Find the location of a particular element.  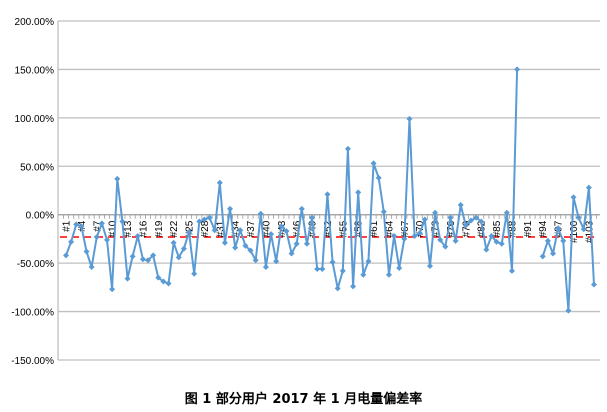

x-tick-label: #94 is located at coordinates (543, 228).